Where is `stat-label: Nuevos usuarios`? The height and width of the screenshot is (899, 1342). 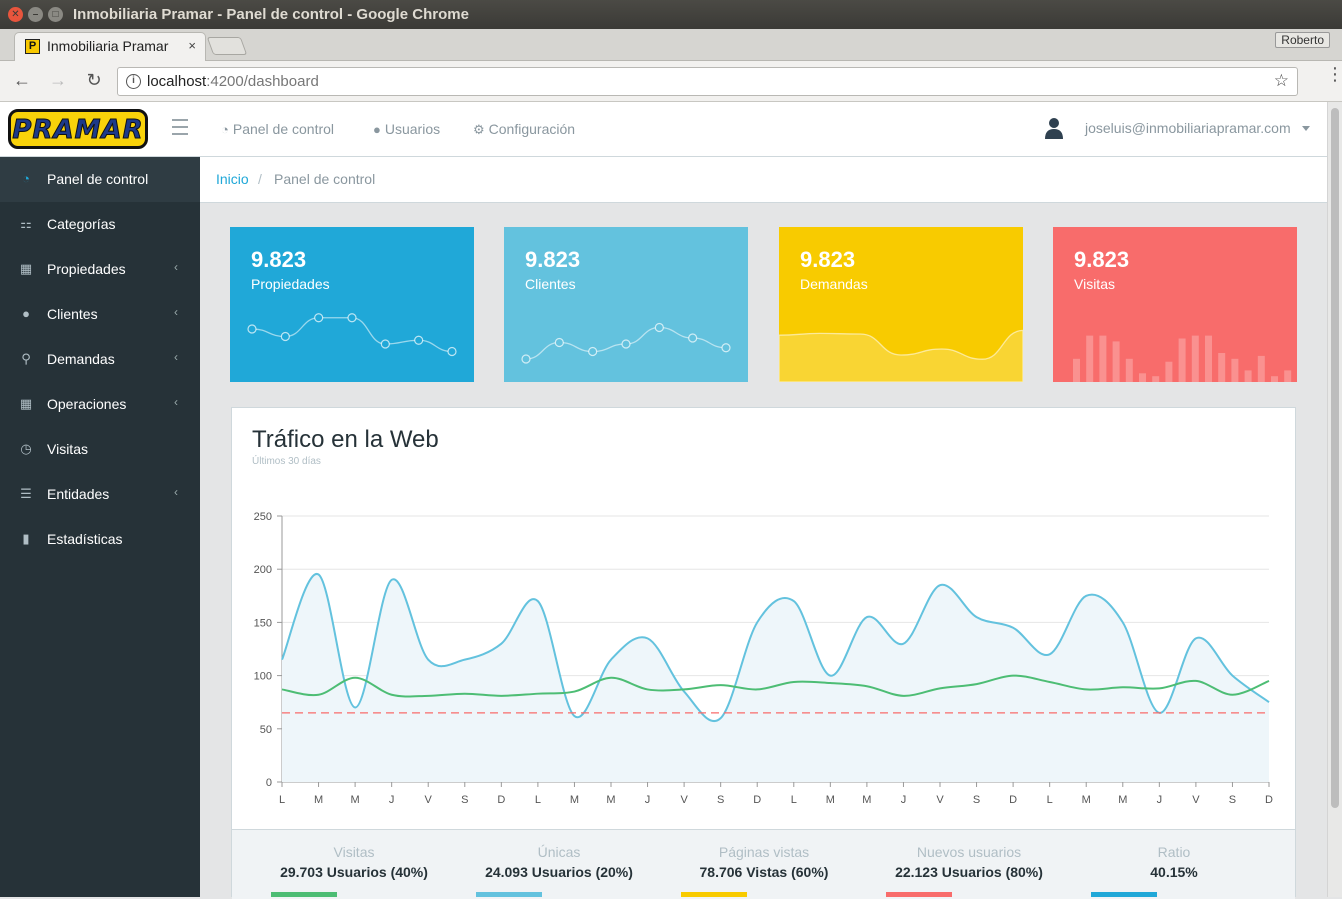
stat-label: Nuevos usuarios is located at coordinates (969, 852).